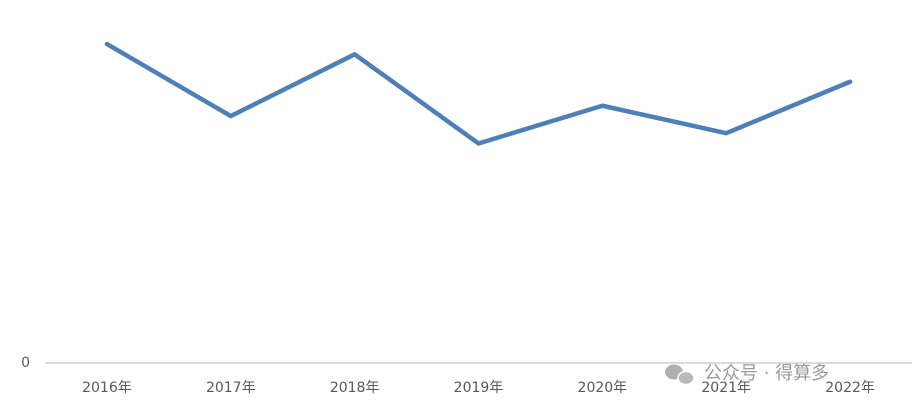  What do you see at coordinates (726, 388) in the screenshot?
I see `x-tick-label: 2021年` at bounding box center [726, 388].